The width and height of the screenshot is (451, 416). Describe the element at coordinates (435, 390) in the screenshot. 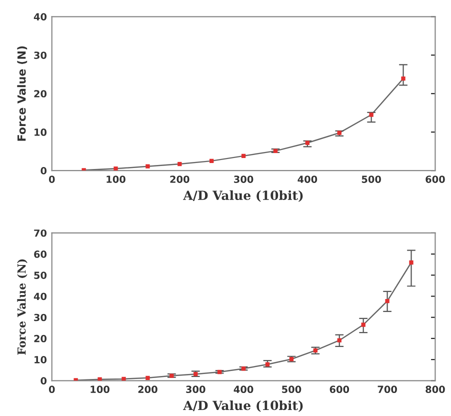

I see `x-tick-label: 800` at that location.